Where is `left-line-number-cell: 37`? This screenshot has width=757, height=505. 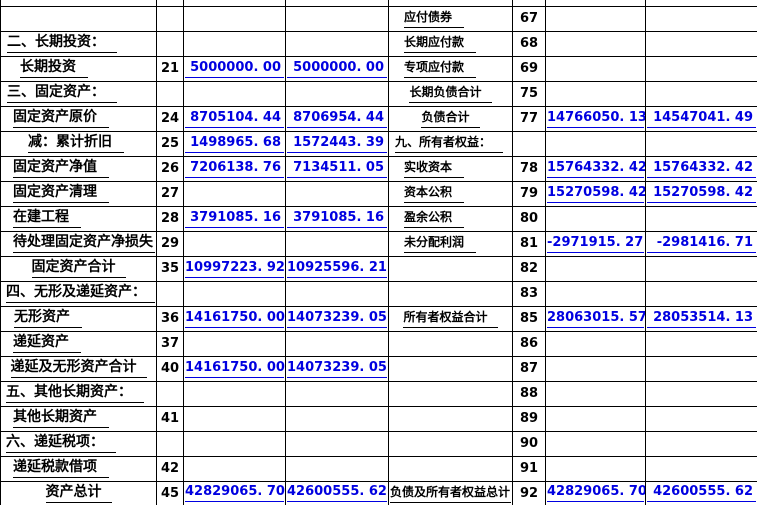 left-line-number-cell: 37 is located at coordinates (170, 343).